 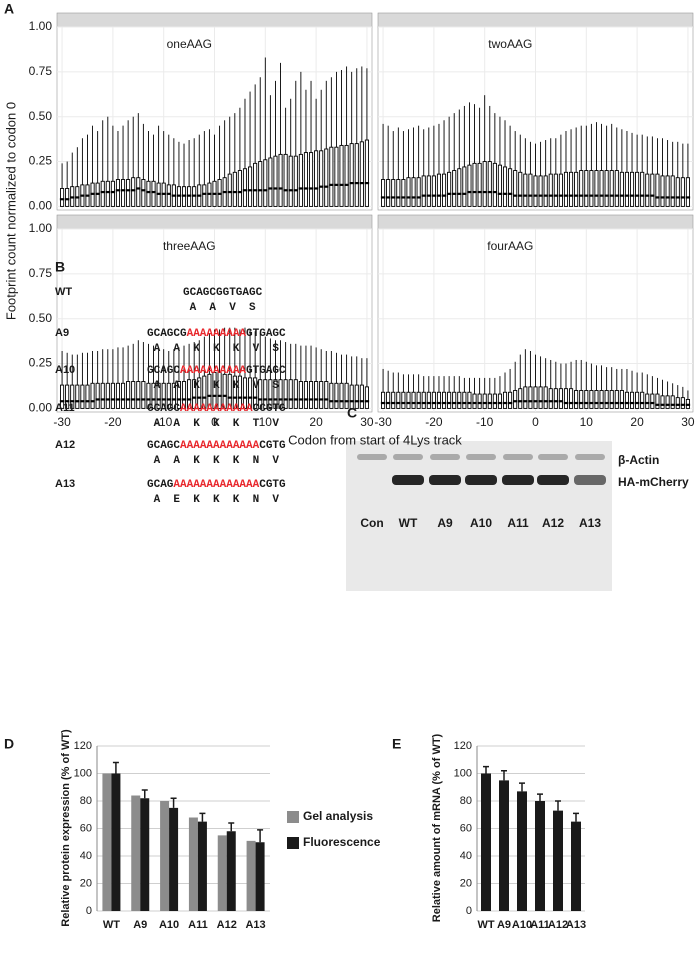 I want to click on y-tick-label: 80, so click(x=86, y=801).